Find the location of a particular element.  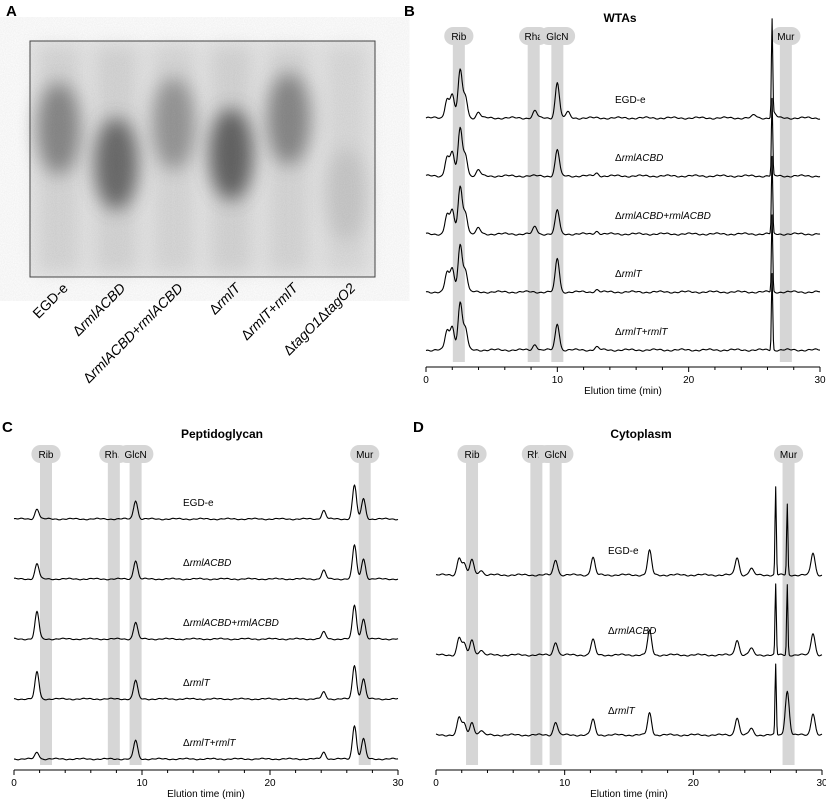

gel-texture is located at coordinates (202, 159).